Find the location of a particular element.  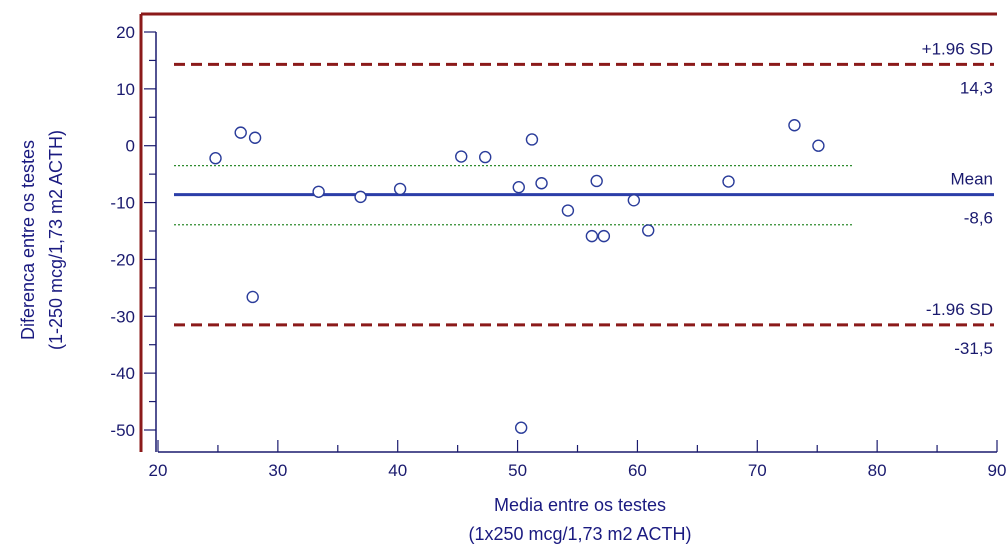

y-tick-label: 20 is located at coordinates (125, 32).